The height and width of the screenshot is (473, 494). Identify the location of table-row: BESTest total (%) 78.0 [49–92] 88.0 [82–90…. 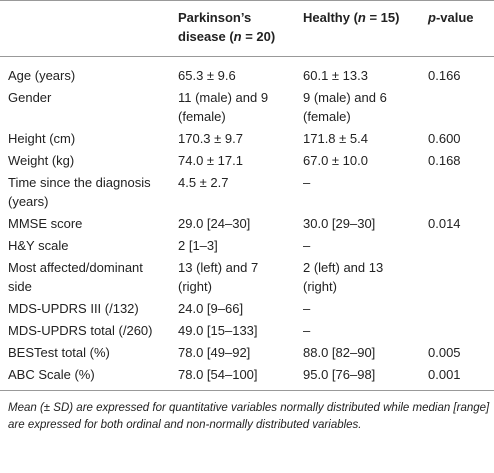
(247, 352).